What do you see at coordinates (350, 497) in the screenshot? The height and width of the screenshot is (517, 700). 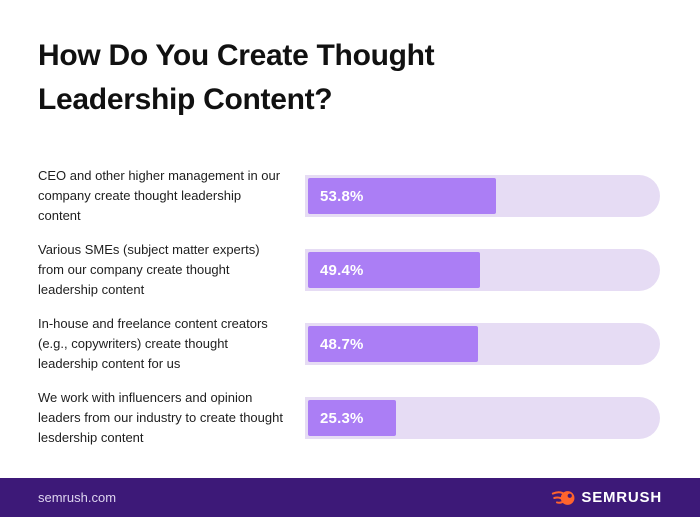 I see `footer-bar: semrush.com SEMRUSH` at bounding box center [350, 497].